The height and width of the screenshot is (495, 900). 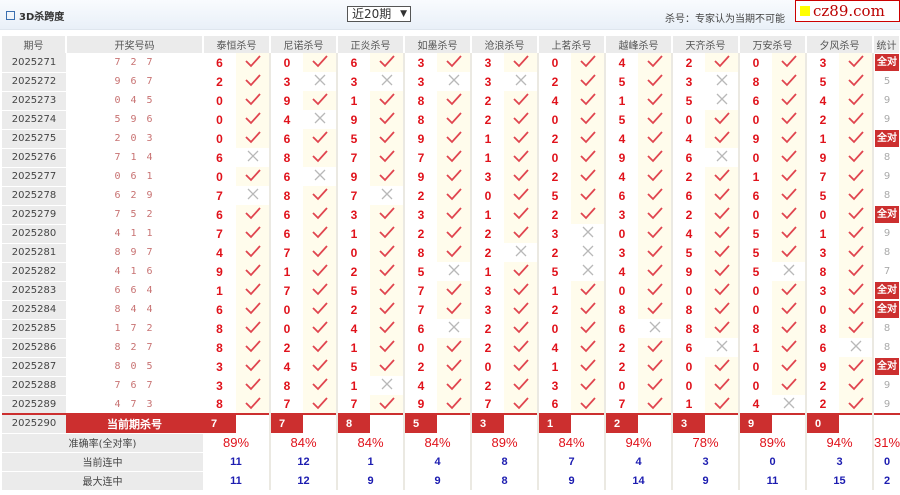 What do you see at coordinates (403, 14) in the screenshot?
I see `chevron-down-icon: ▼` at bounding box center [403, 14].